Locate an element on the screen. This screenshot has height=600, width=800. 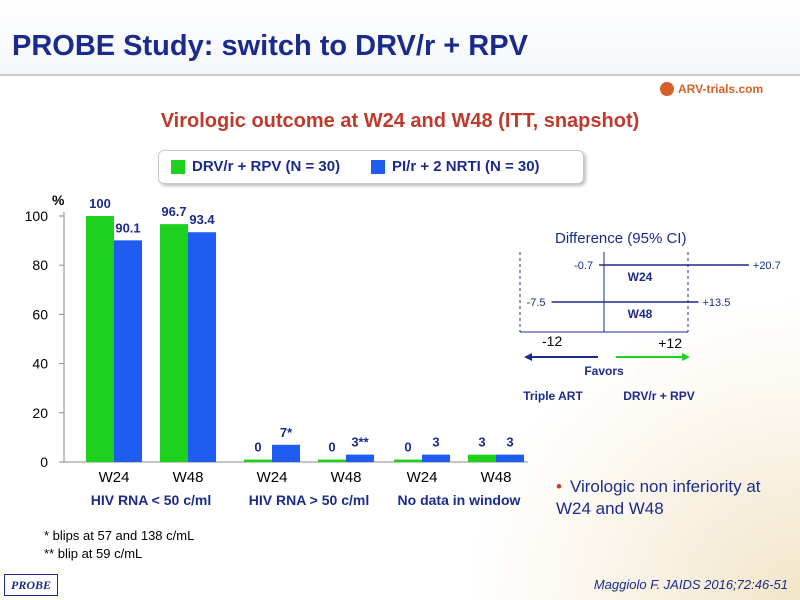
group-label: No data in window is located at coordinates (459, 500).